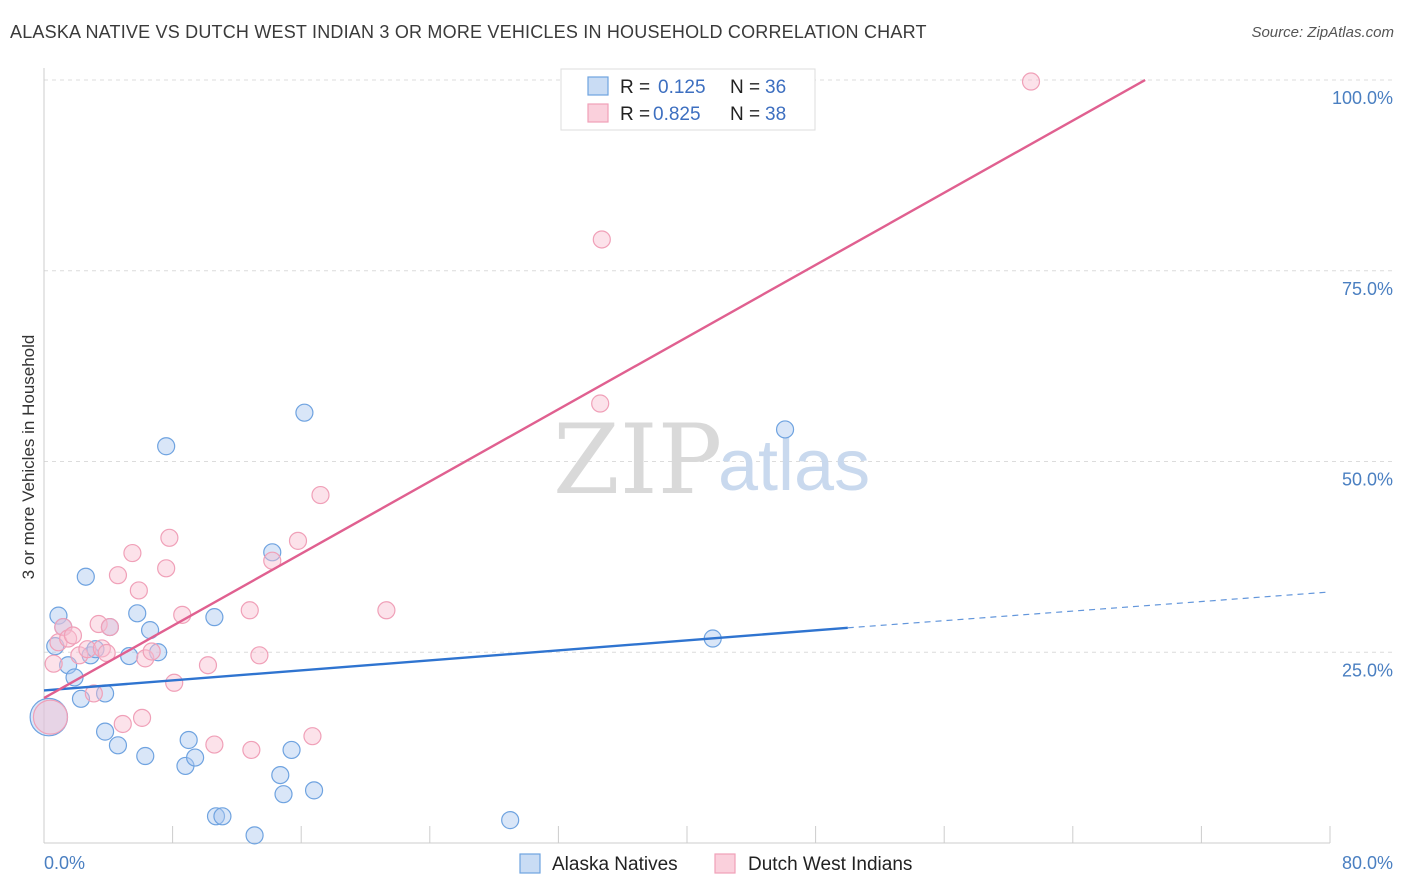  What do you see at coordinates (1367, 670) in the screenshot?
I see `y-tick-label-25: 25.0%` at bounding box center [1367, 670].